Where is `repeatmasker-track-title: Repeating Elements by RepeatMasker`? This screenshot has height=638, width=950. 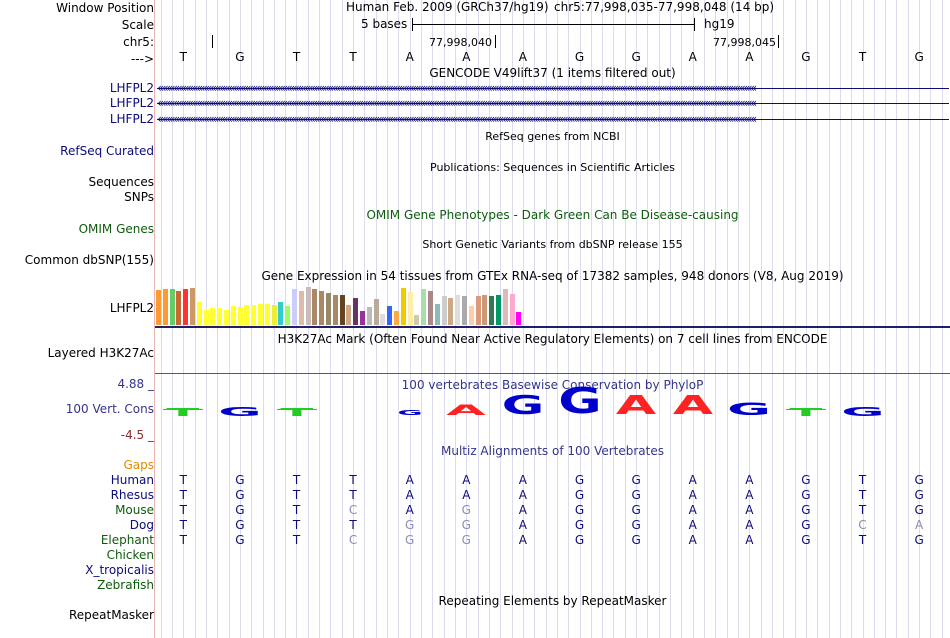
repeatmasker-track-title: Repeating Elements by RepeatMasker is located at coordinates (552, 601).